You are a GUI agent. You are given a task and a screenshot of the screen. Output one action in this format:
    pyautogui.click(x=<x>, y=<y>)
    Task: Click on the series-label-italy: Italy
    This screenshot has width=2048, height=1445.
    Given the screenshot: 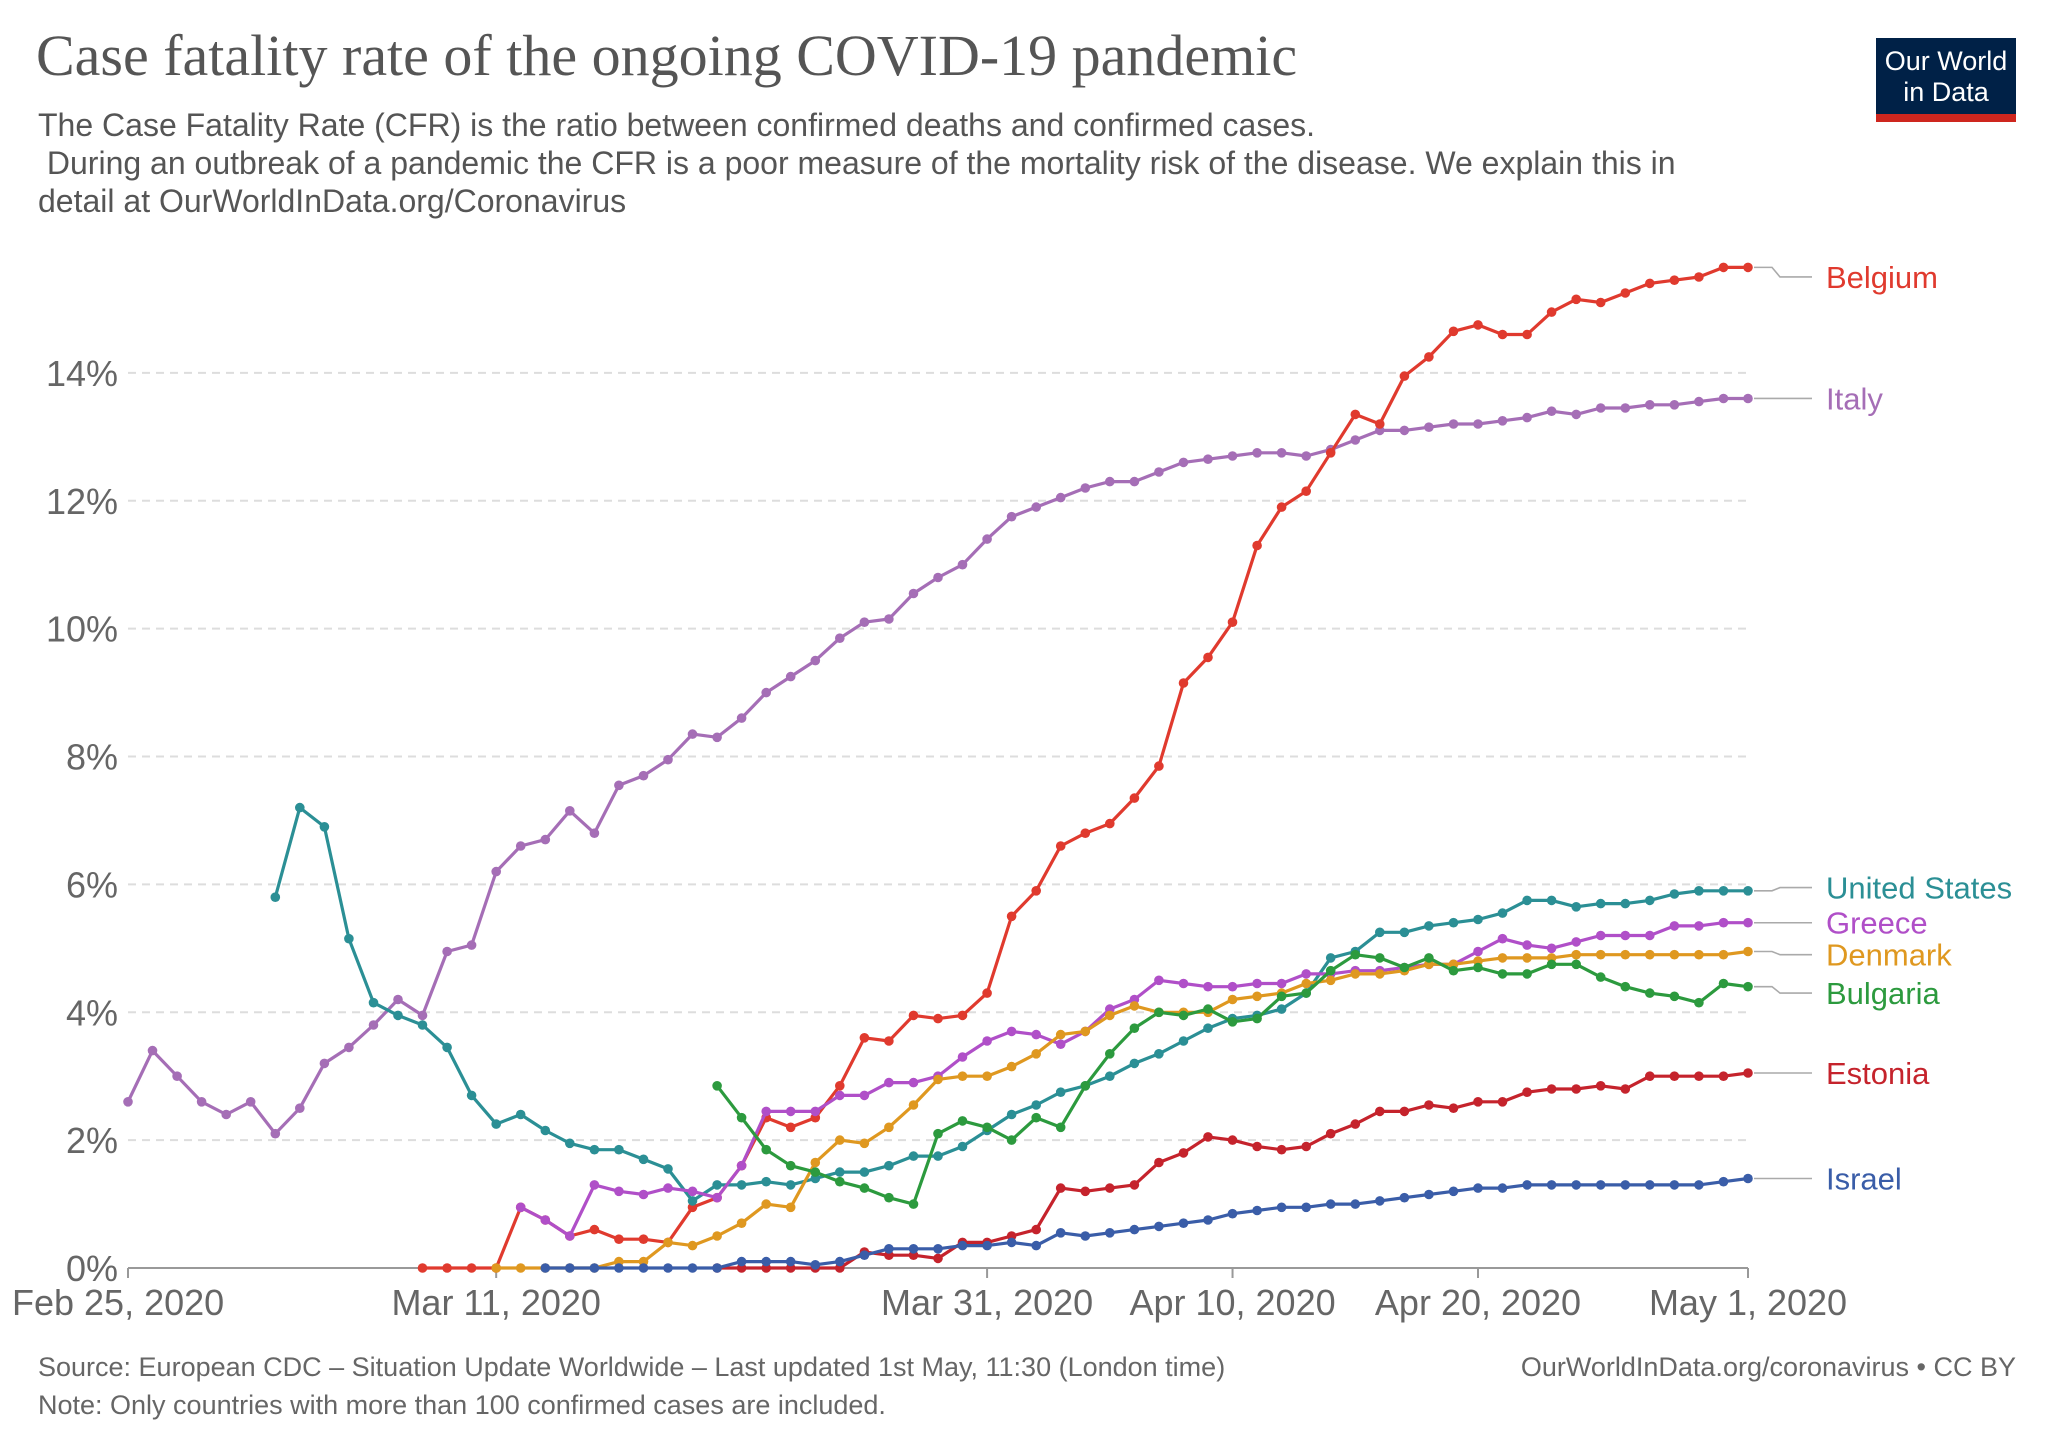 What is the action you would take?
    pyautogui.click(x=1854, y=398)
    